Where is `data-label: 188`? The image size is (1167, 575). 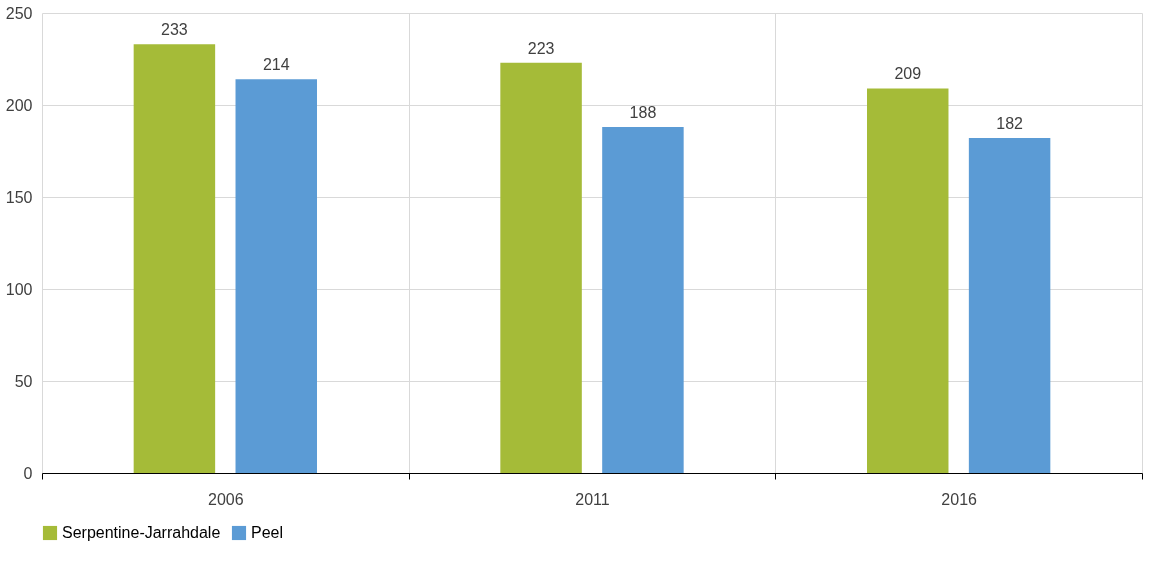
data-label: 188 is located at coordinates (643, 113).